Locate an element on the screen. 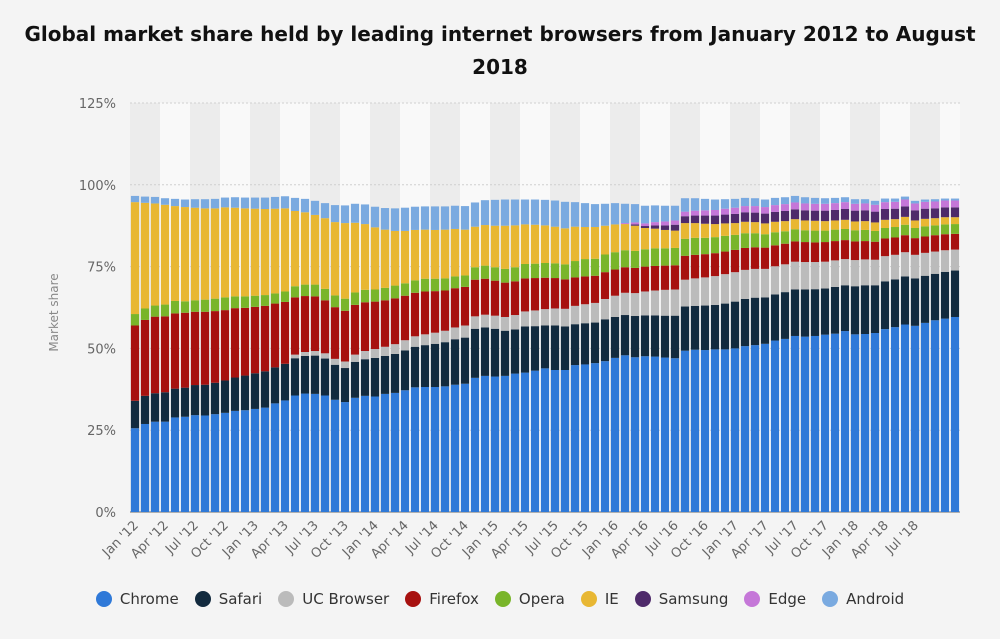 The width and height of the screenshot is (1000, 639). legend-item-chrome: Chrome is located at coordinates (137, 599).